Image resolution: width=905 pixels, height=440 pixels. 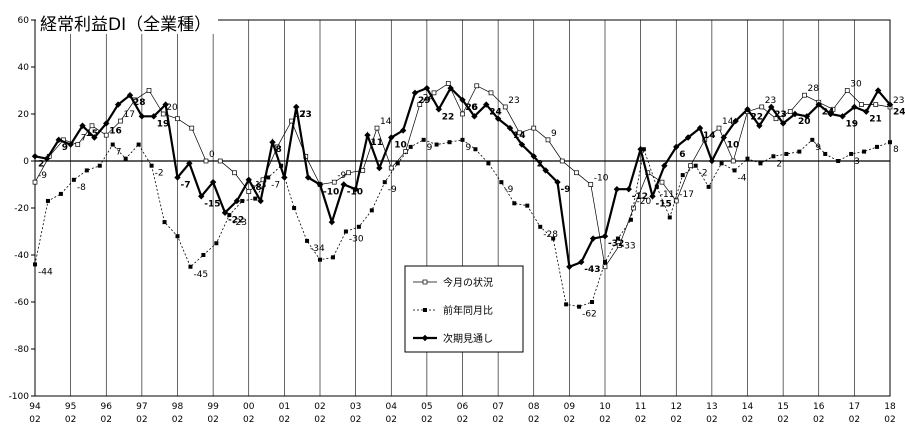 What do you see at coordinates (239, 223) in the screenshot?
I see `data-label-1: -23` at bounding box center [239, 223].